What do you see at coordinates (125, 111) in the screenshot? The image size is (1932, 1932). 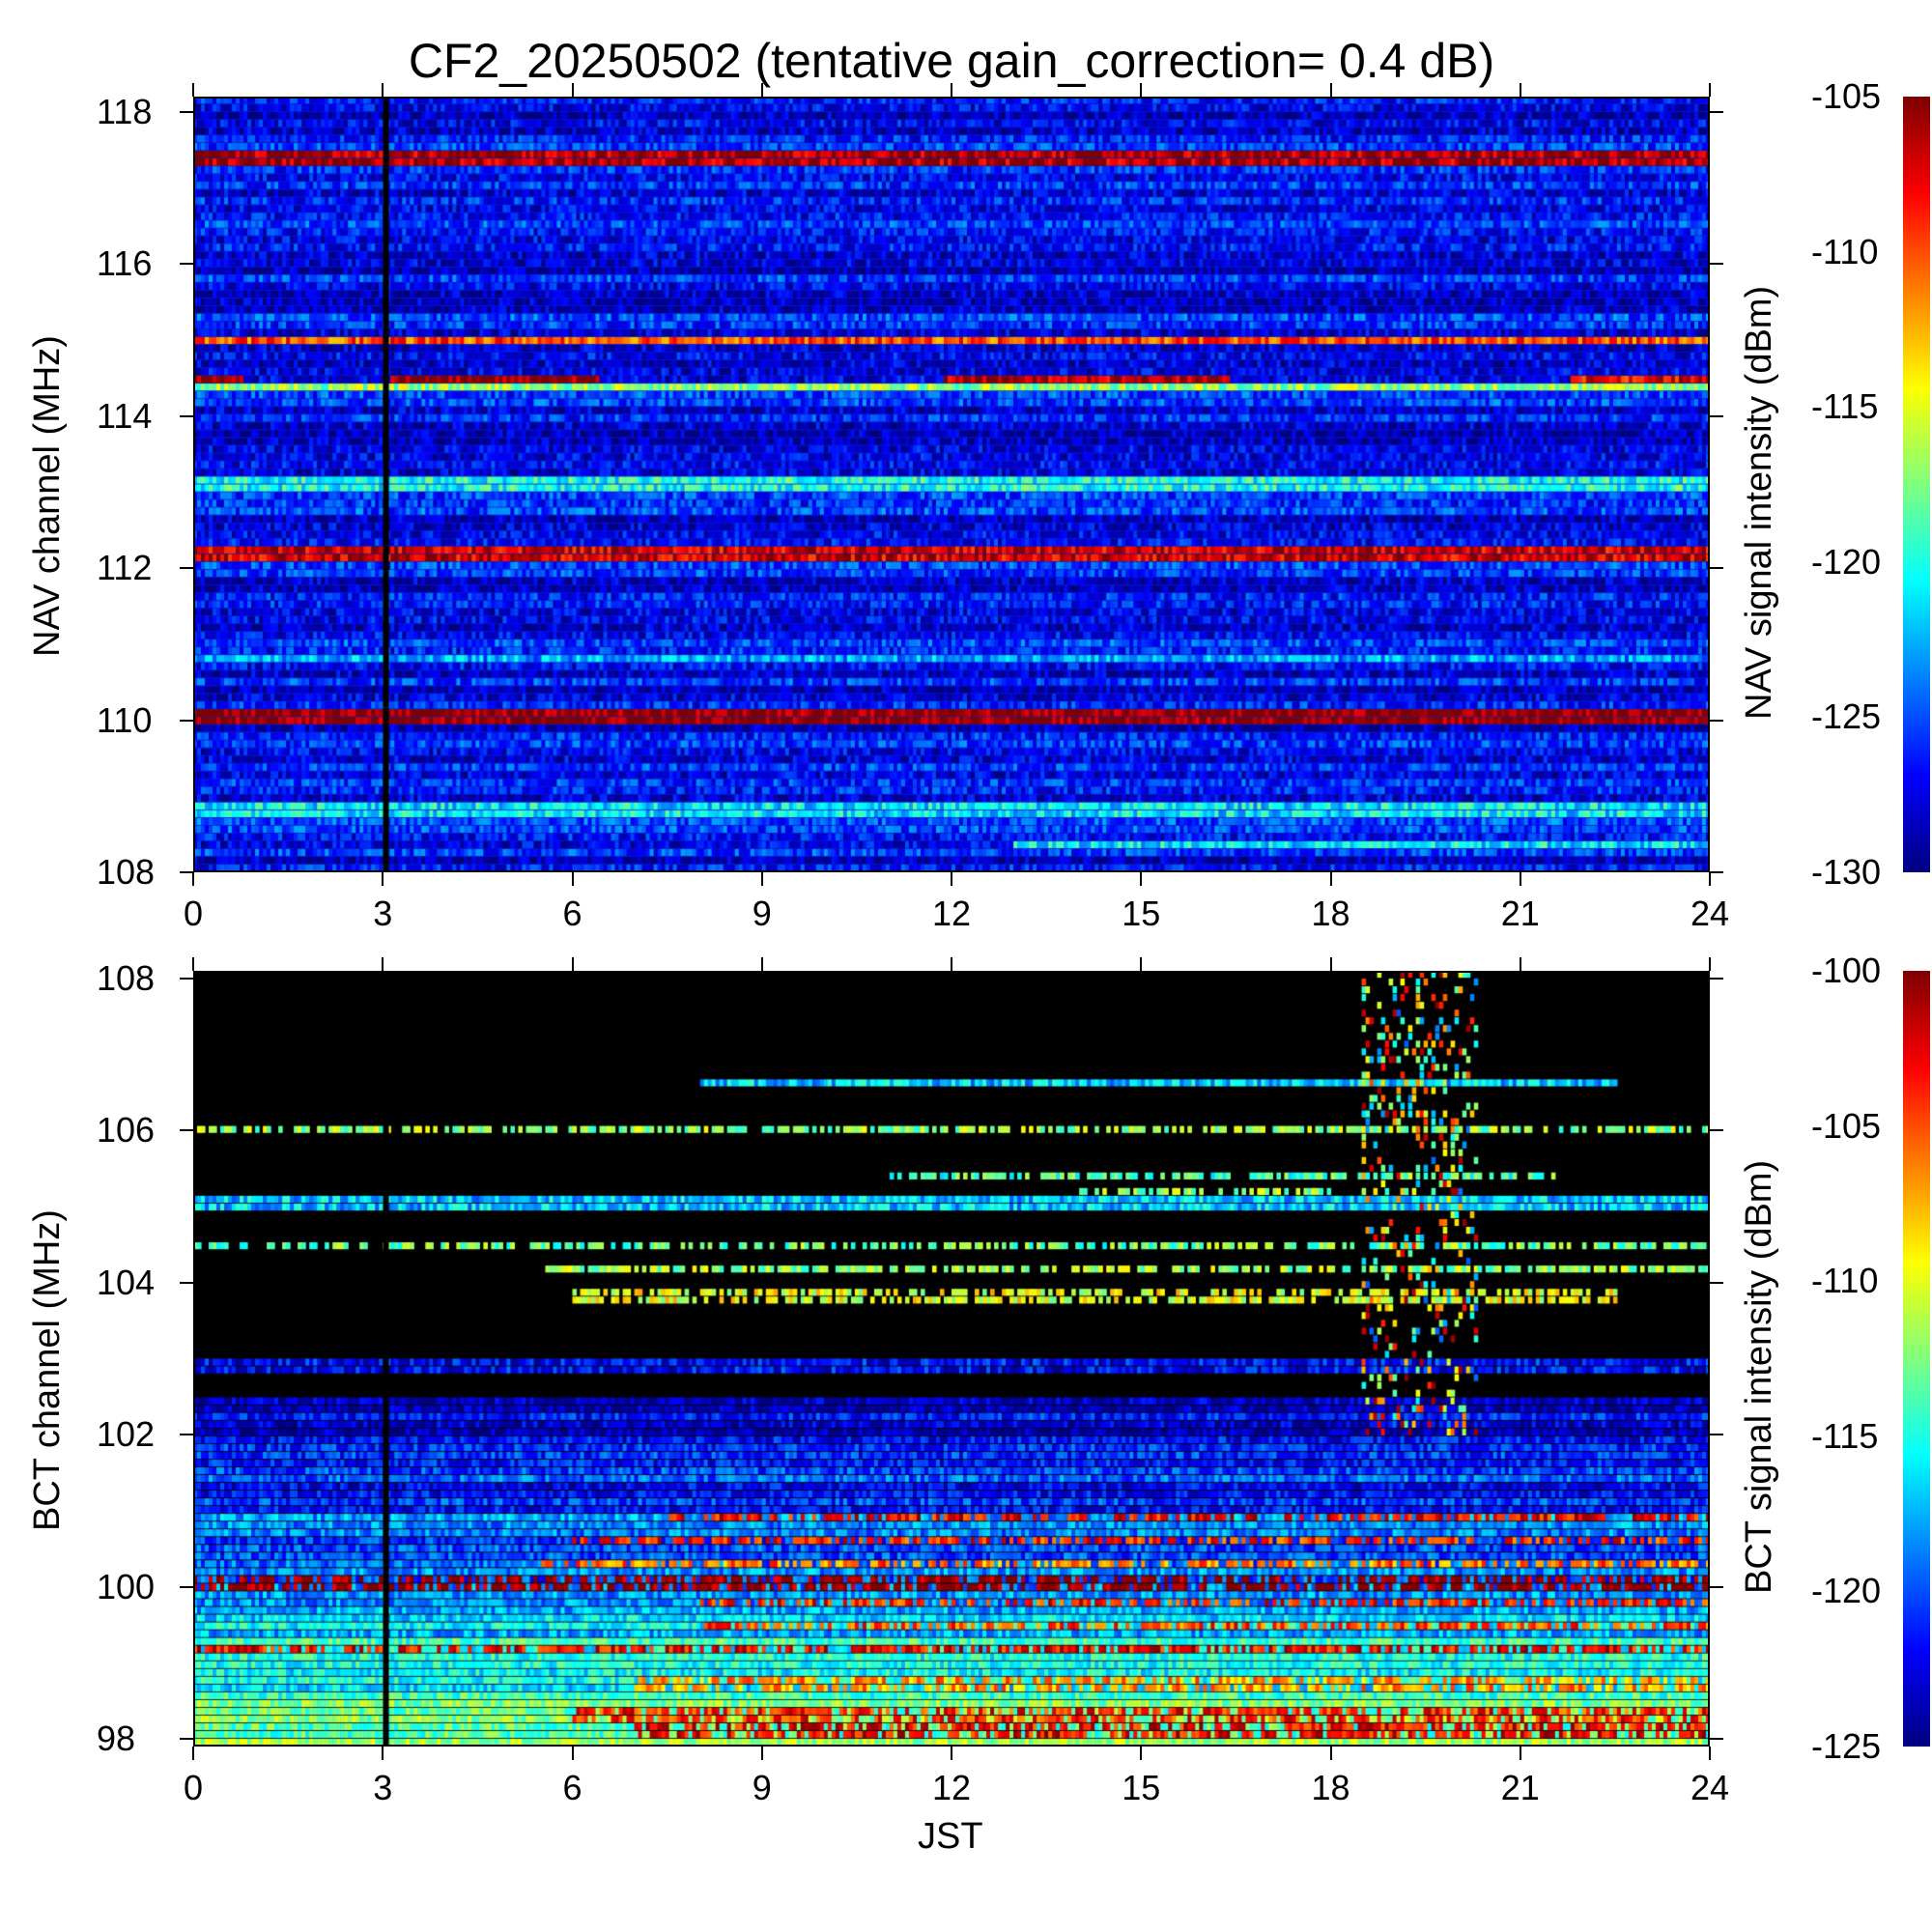 I see `y-tick-label: 118` at bounding box center [125, 111].